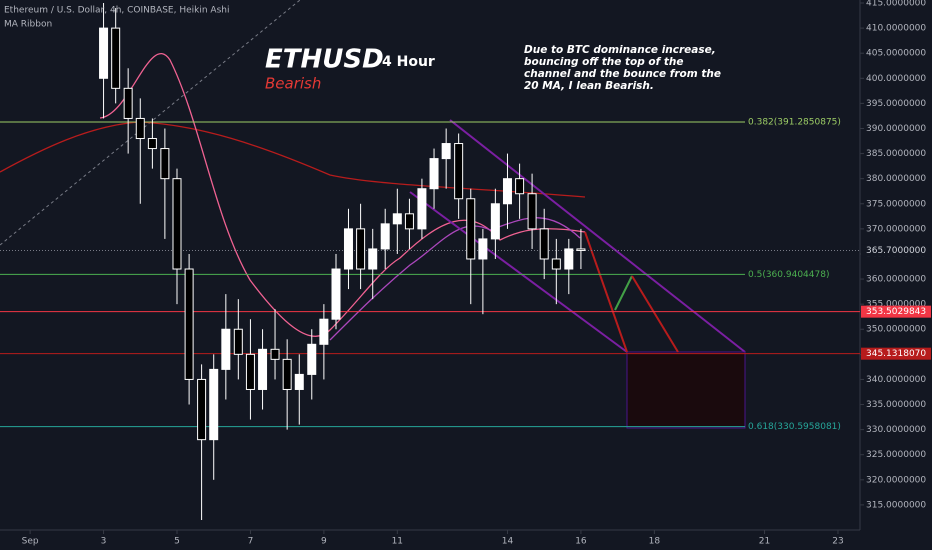  I want to click on x-tick-label: 21, so click(764, 542).